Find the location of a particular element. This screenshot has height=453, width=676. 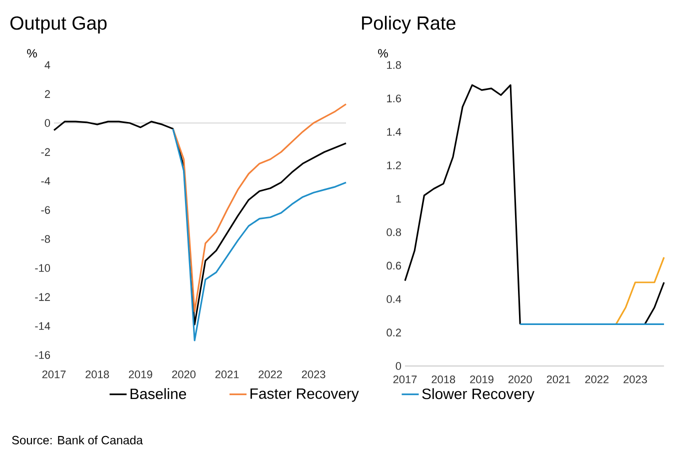

y-tick-label: 1.2 is located at coordinates (394, 166).